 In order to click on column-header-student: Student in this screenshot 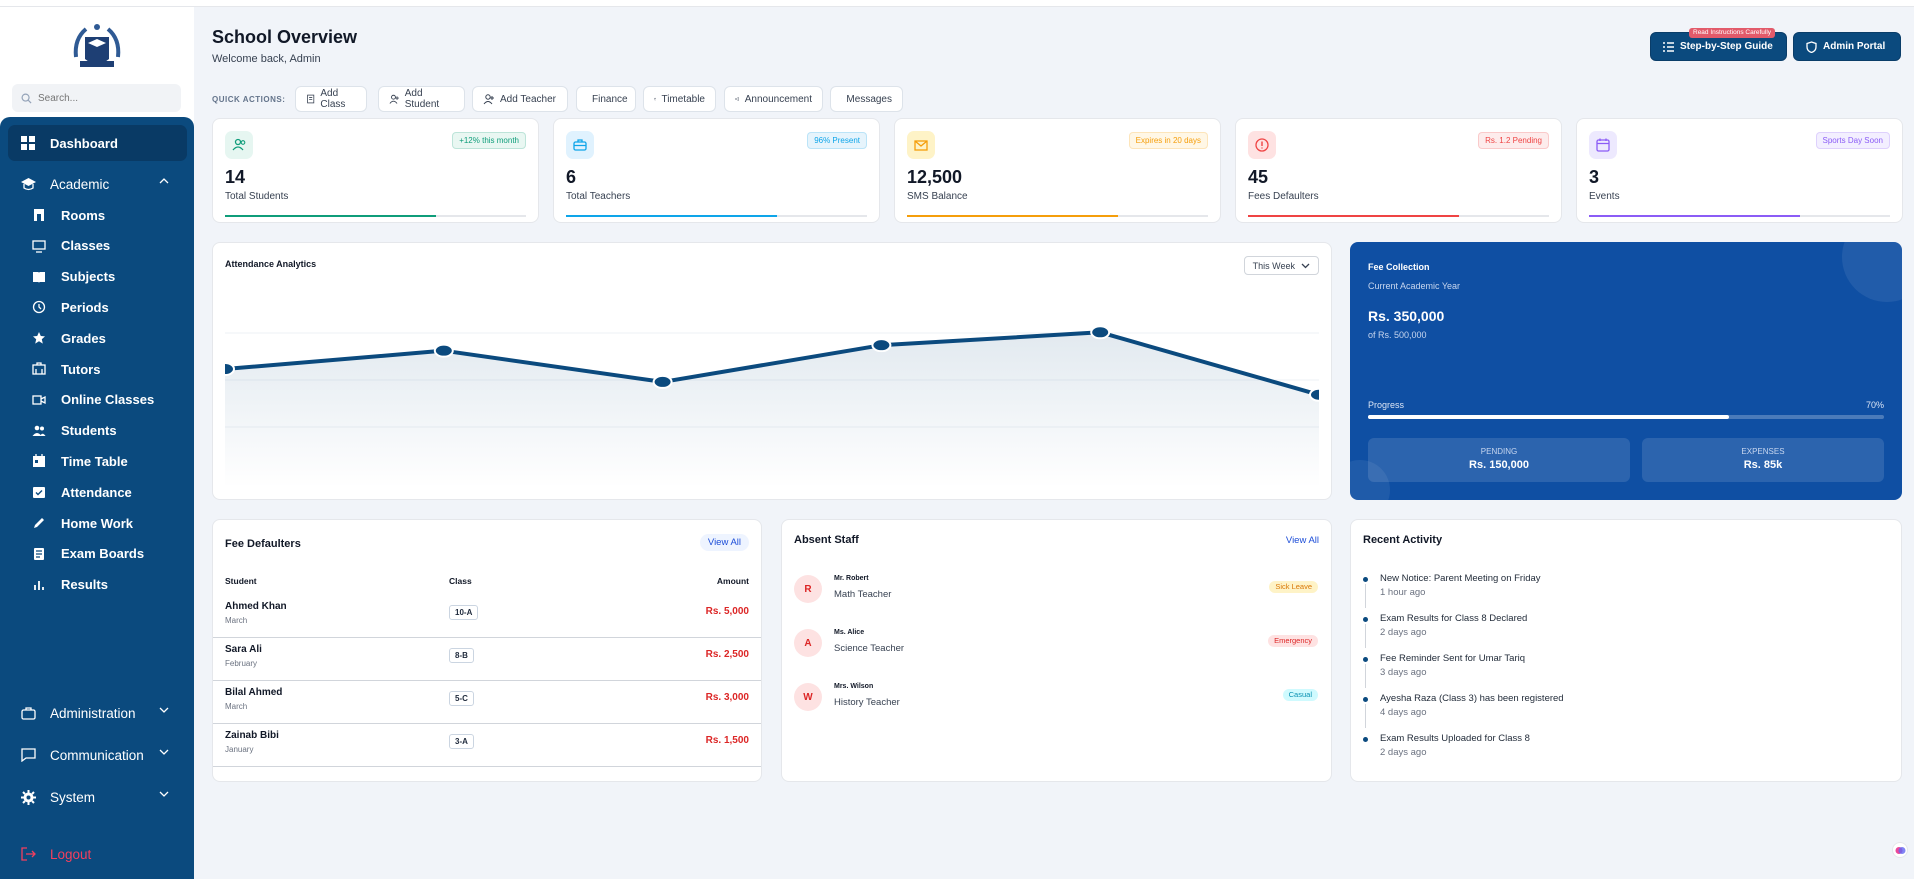, I will do `click(241, 581)`.